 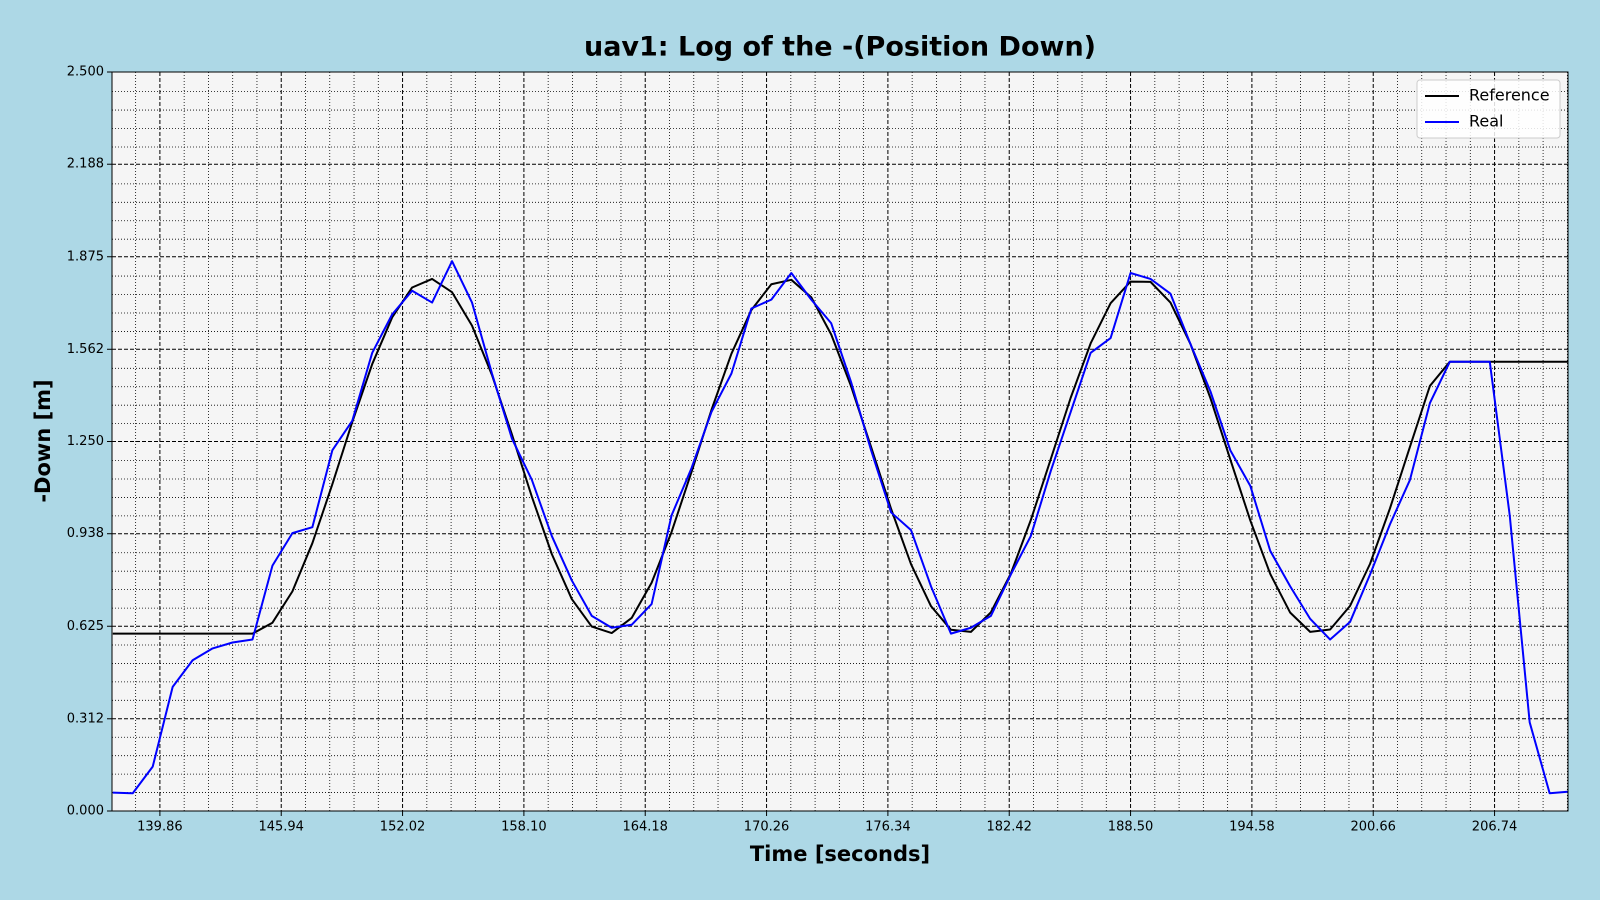 I want to click on x-tick-label: 206.74, so click(x=1495, y=827).